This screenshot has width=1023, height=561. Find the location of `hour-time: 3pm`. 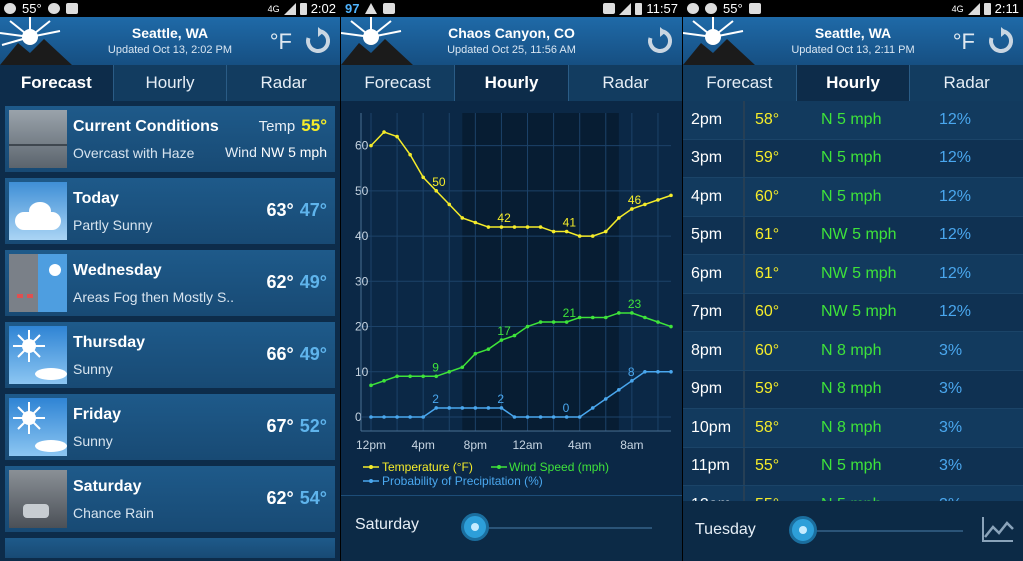

hour-time: 3pm is located at coordinates (714, 158).